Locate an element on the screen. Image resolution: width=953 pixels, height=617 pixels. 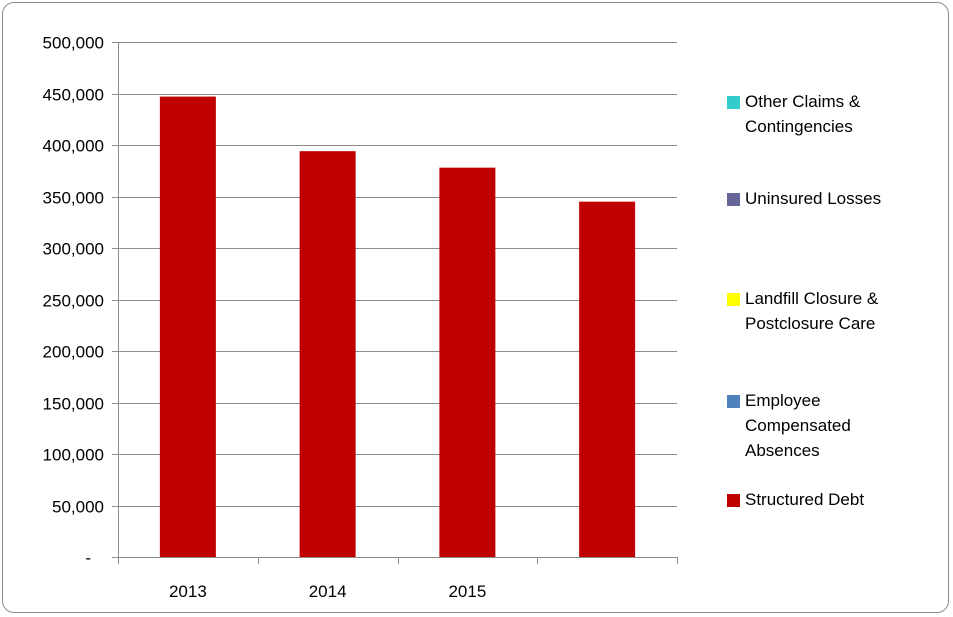
y-tick-label: 300,000 is located at coordinates (73, 249).